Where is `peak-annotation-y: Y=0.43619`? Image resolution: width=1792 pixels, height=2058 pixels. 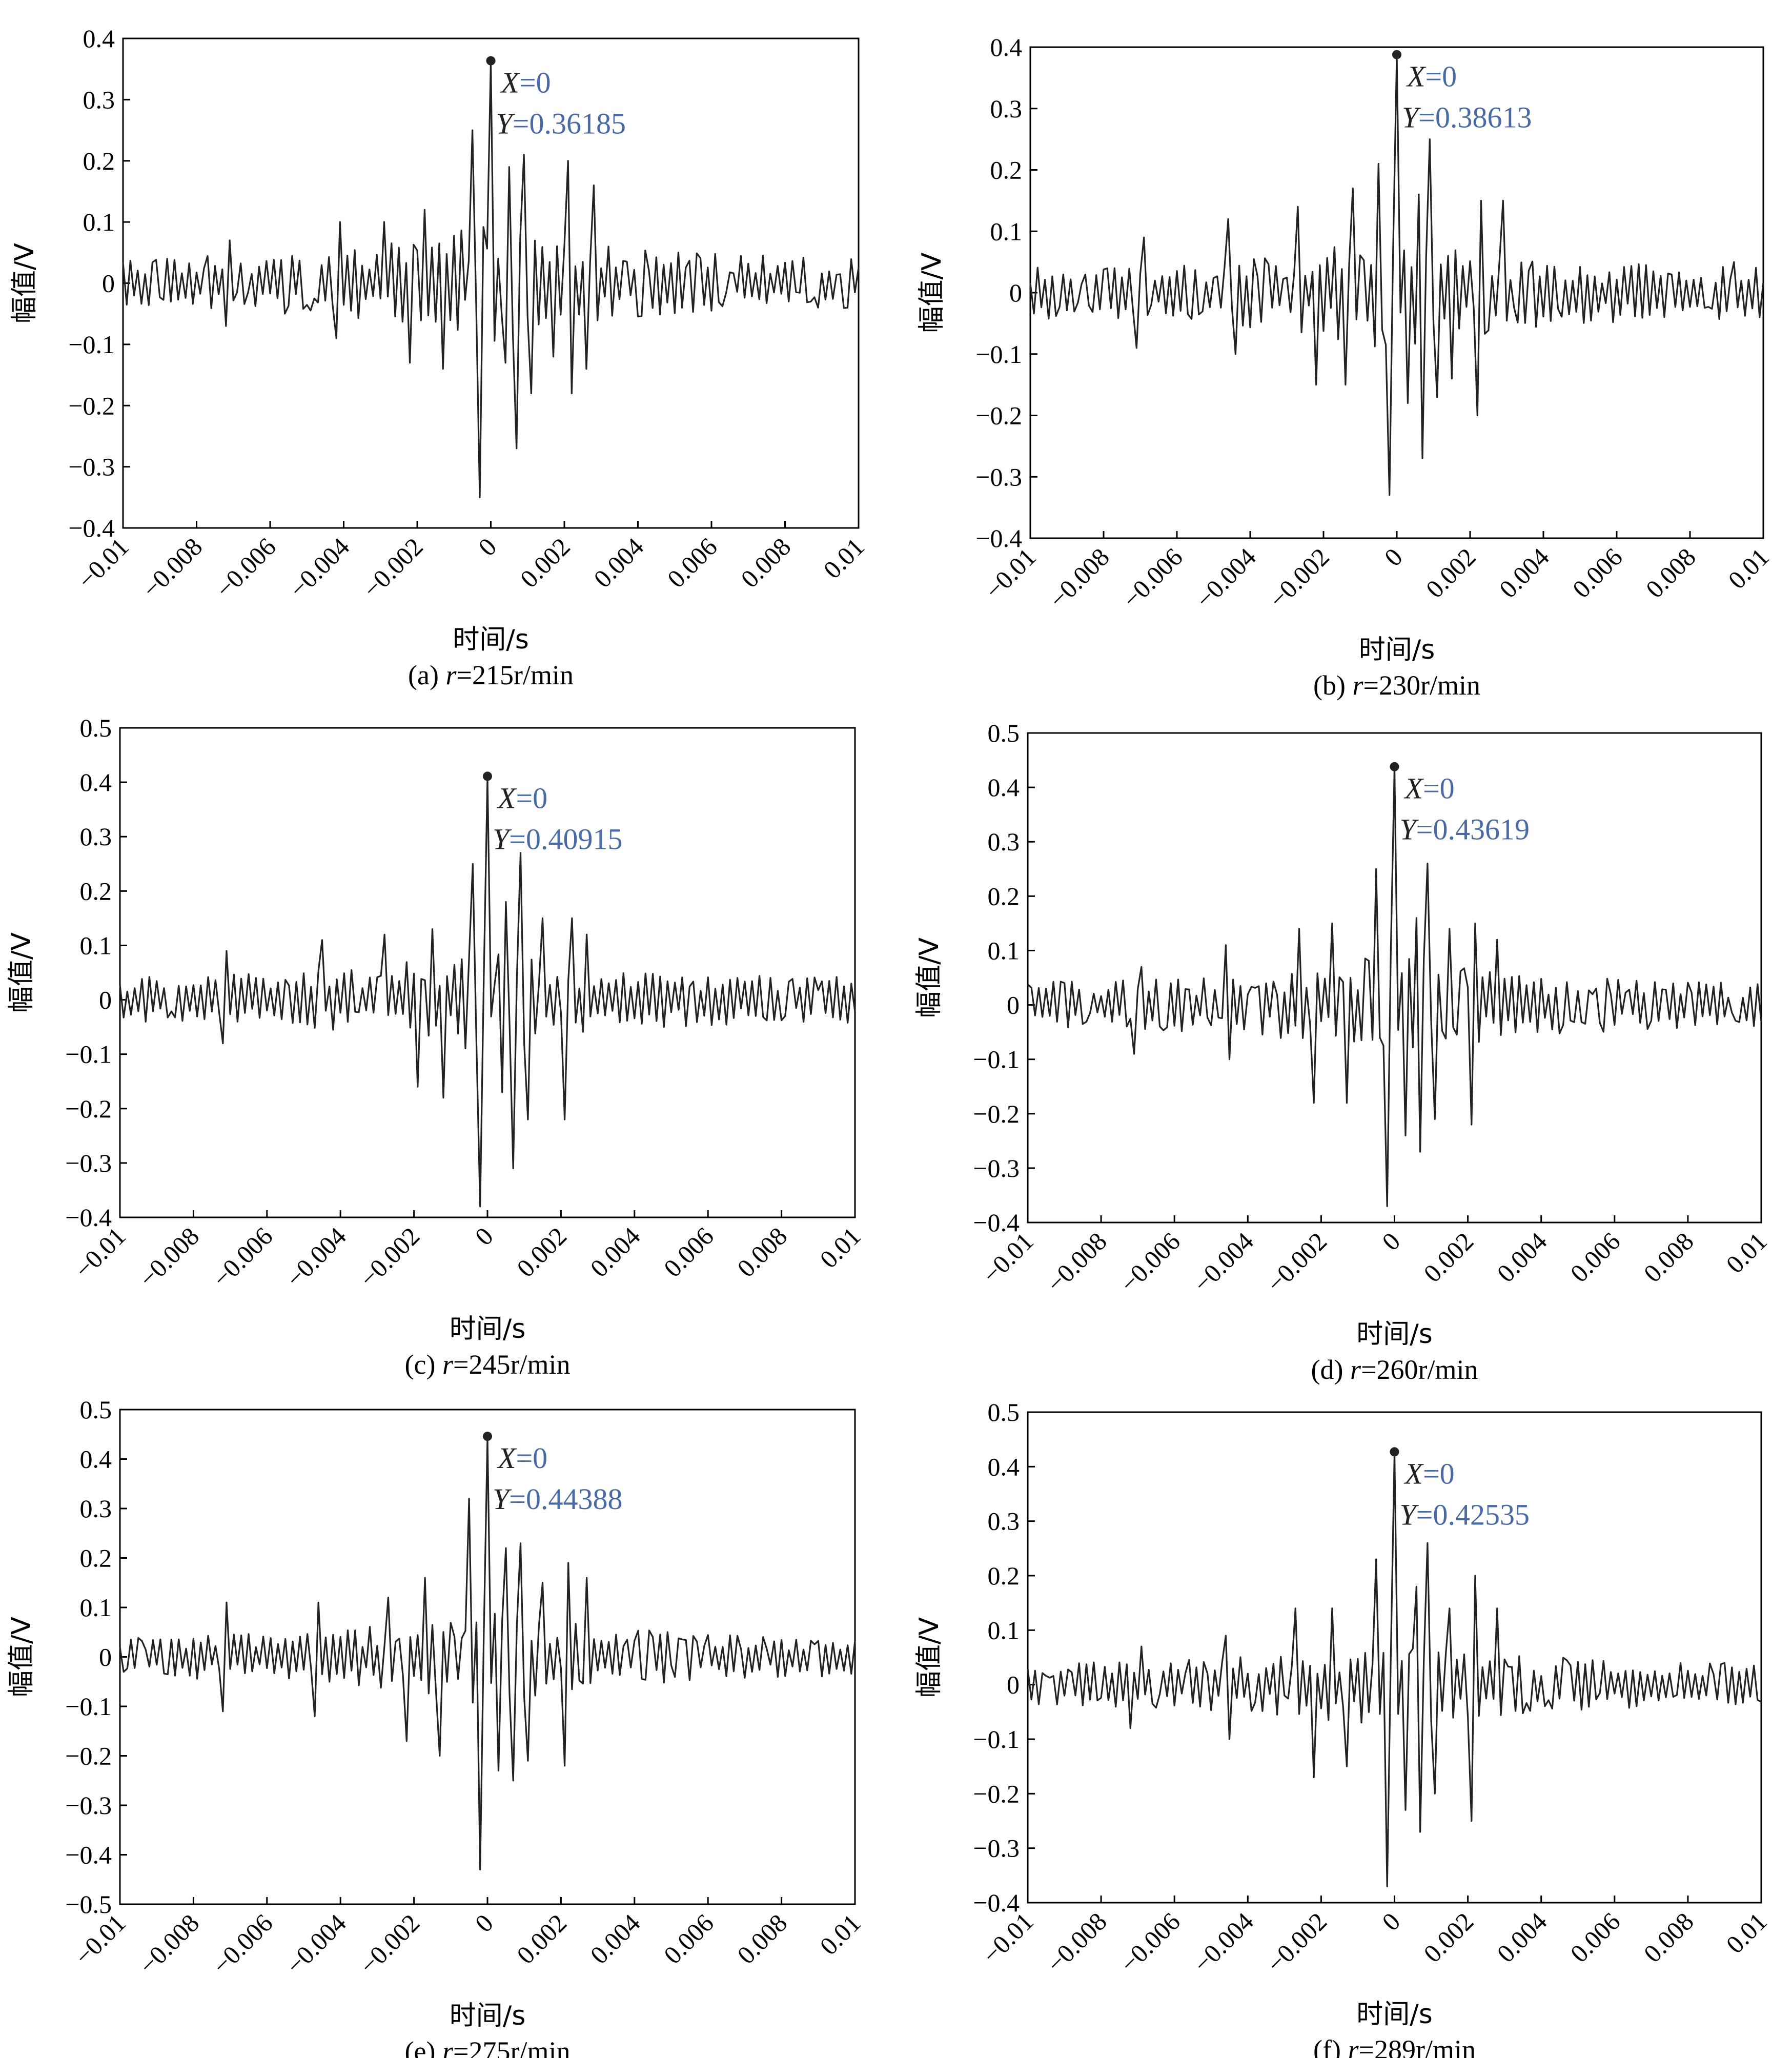 peak-annotation-y: Y=0.43619 is located at coordinates (1465, 829).